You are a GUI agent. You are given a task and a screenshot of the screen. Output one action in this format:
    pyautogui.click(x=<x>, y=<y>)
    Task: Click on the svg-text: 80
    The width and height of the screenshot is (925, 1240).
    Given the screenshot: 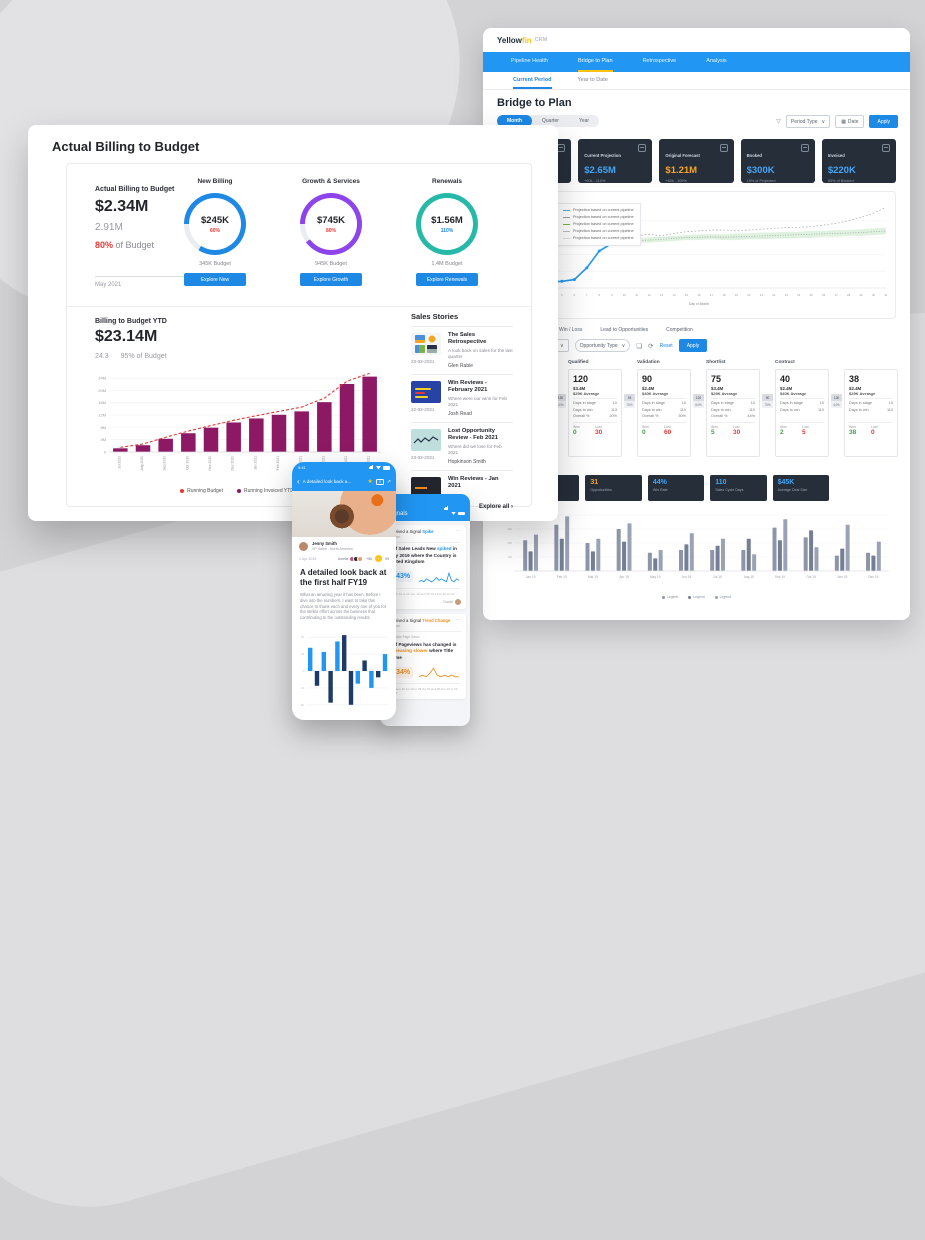 What is the action you would take?
    pyautogui.click(x=302, y=637)
    